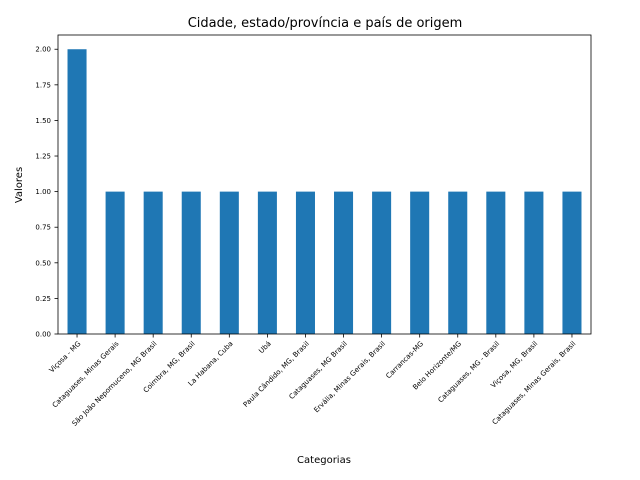 The width and height of the screenshot is (640, 480). I want to click on x-tick-label: Cataguases, MG - Brasil, so click(469, 372).